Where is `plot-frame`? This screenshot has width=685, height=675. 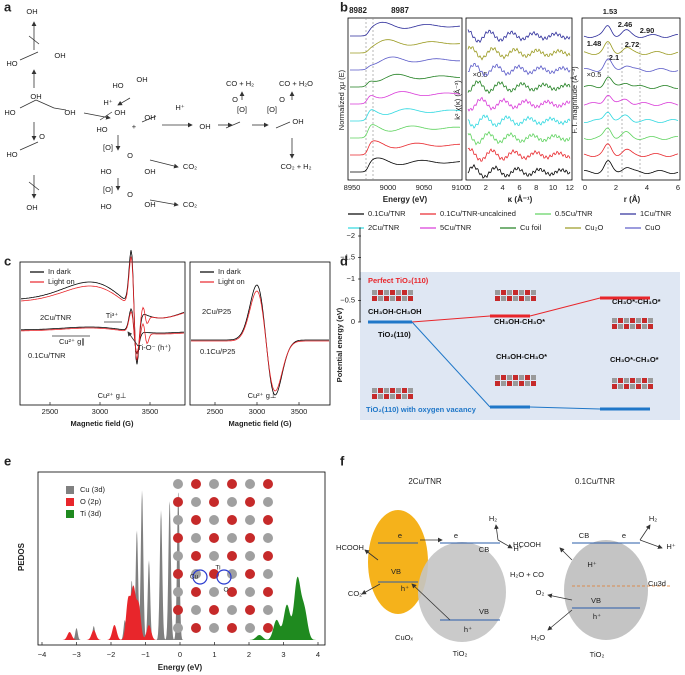 plot-frame is located at coordinates (519, 99).